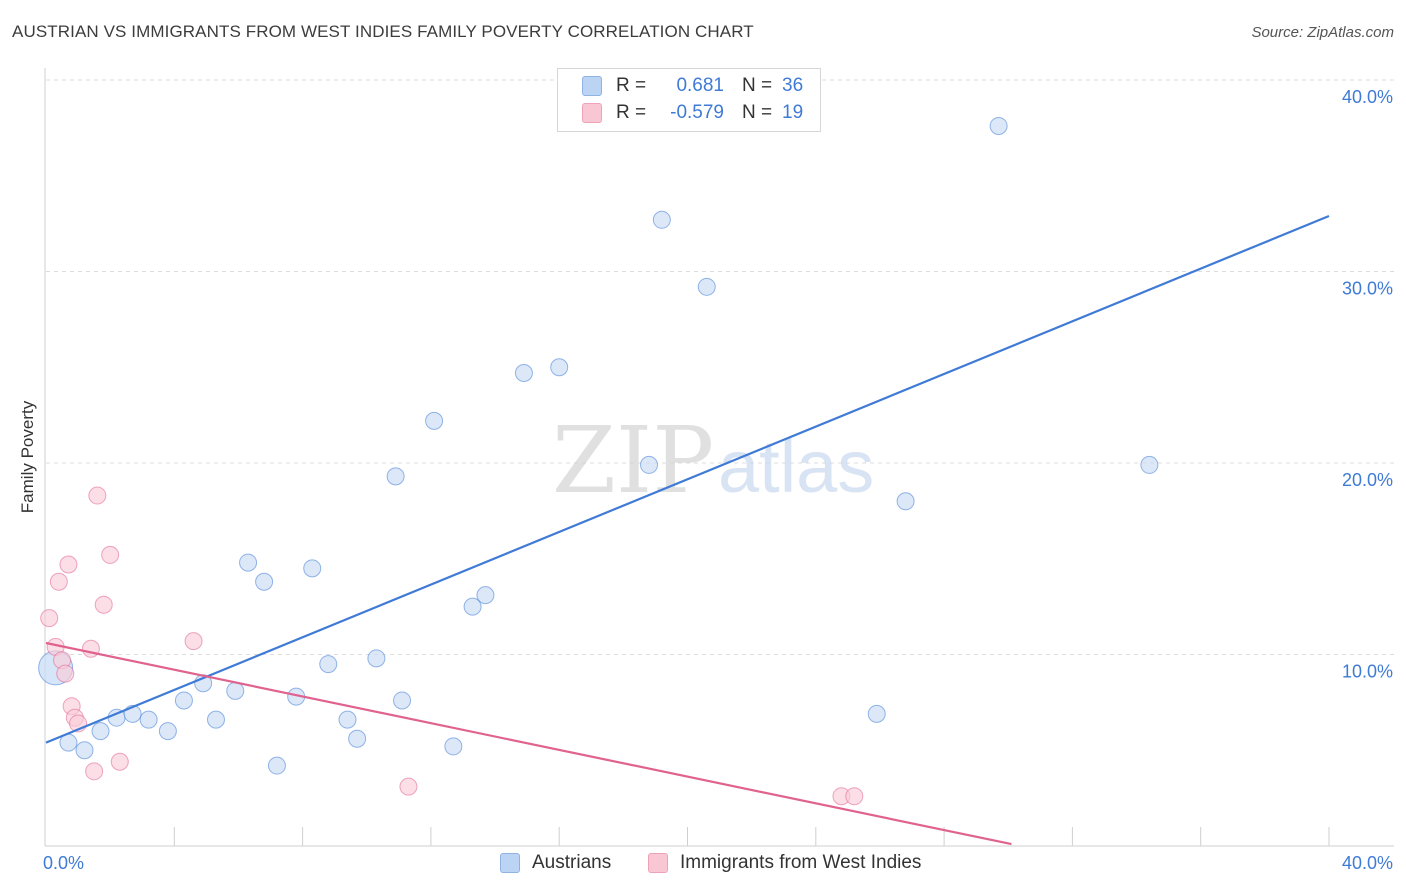 The image size is (1406, 892). What do you see at coordinates (1367, 97) in the screenshot?
I see `y-tick-label: 40.0%` at bounding box center [1367, 97].